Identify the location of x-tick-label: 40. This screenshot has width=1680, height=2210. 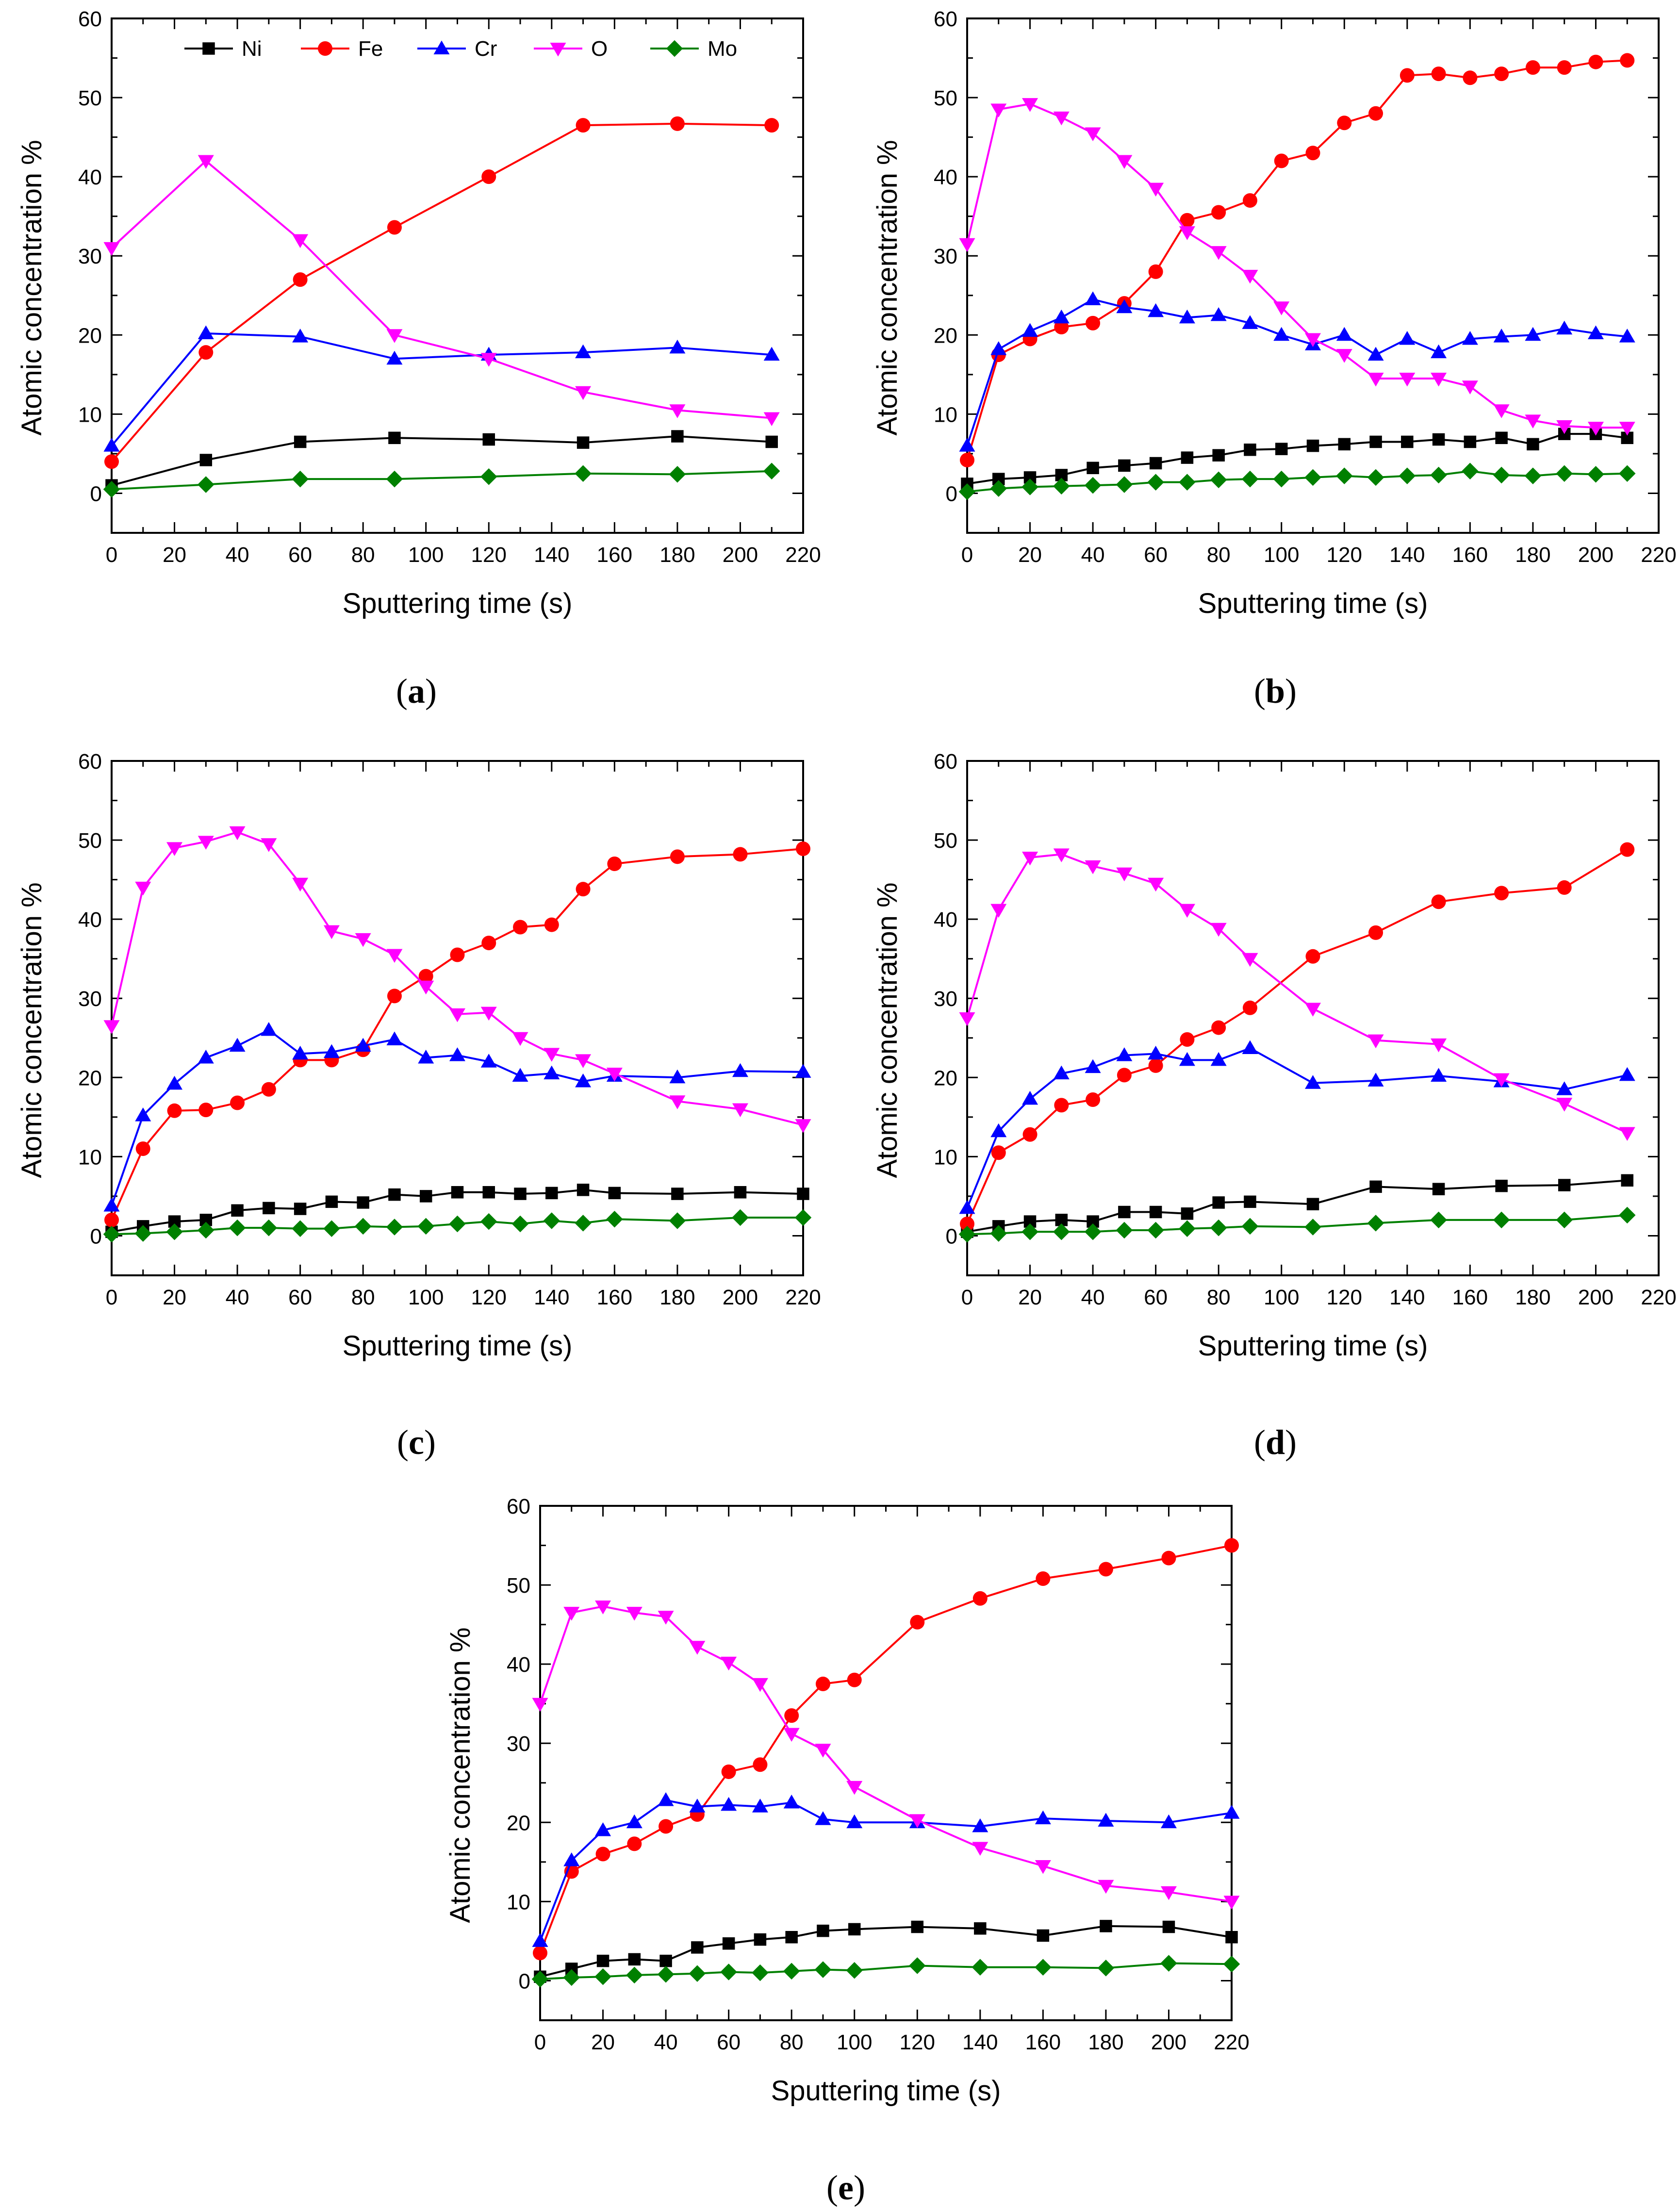
(1093, 555).